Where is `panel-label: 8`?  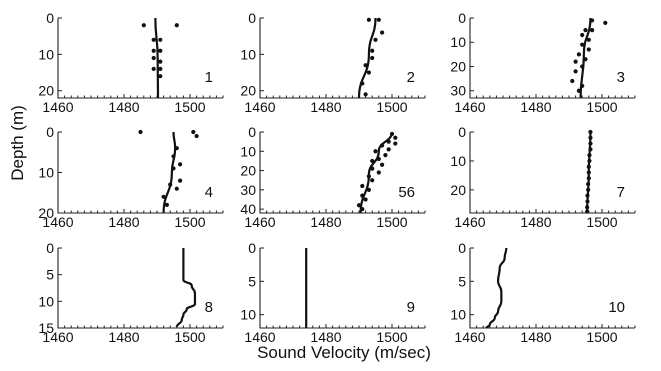 panel-label: 8 is located at coordinates (209, 307).